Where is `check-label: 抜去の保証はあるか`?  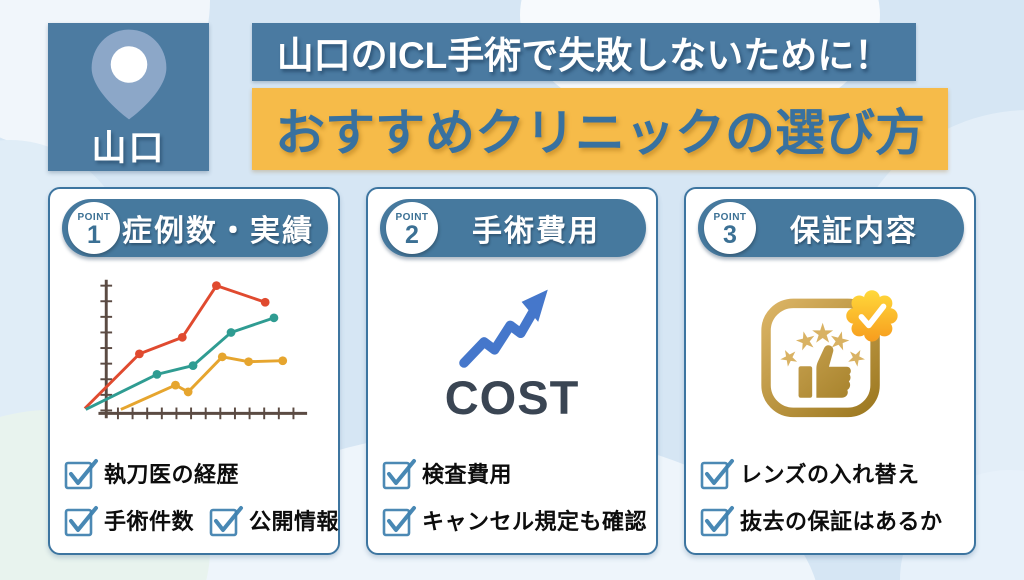
check-label: 抜去の保証はあるか is located at coordinates (841, 521).